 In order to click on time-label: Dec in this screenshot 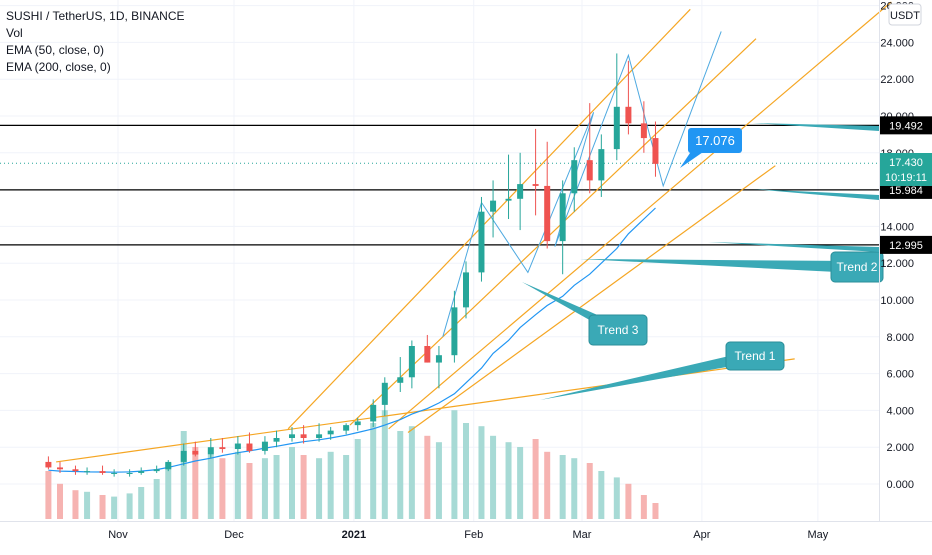, I will do `click(234, 535)`.